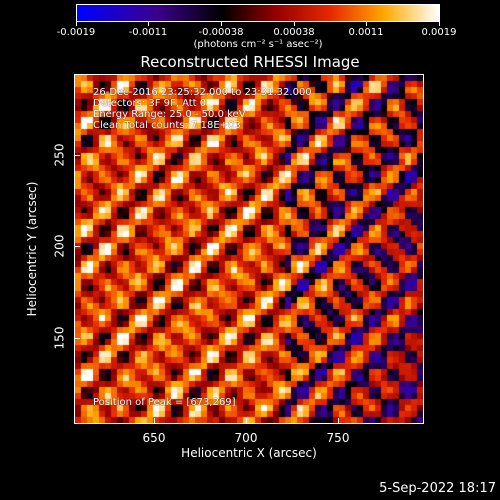 Image resolution: width=500 pixels, height=500 pixels. I want to click on colorbar-units: (photons cm⁻² s⁻¹ asec⁻²), so click(258, 44).